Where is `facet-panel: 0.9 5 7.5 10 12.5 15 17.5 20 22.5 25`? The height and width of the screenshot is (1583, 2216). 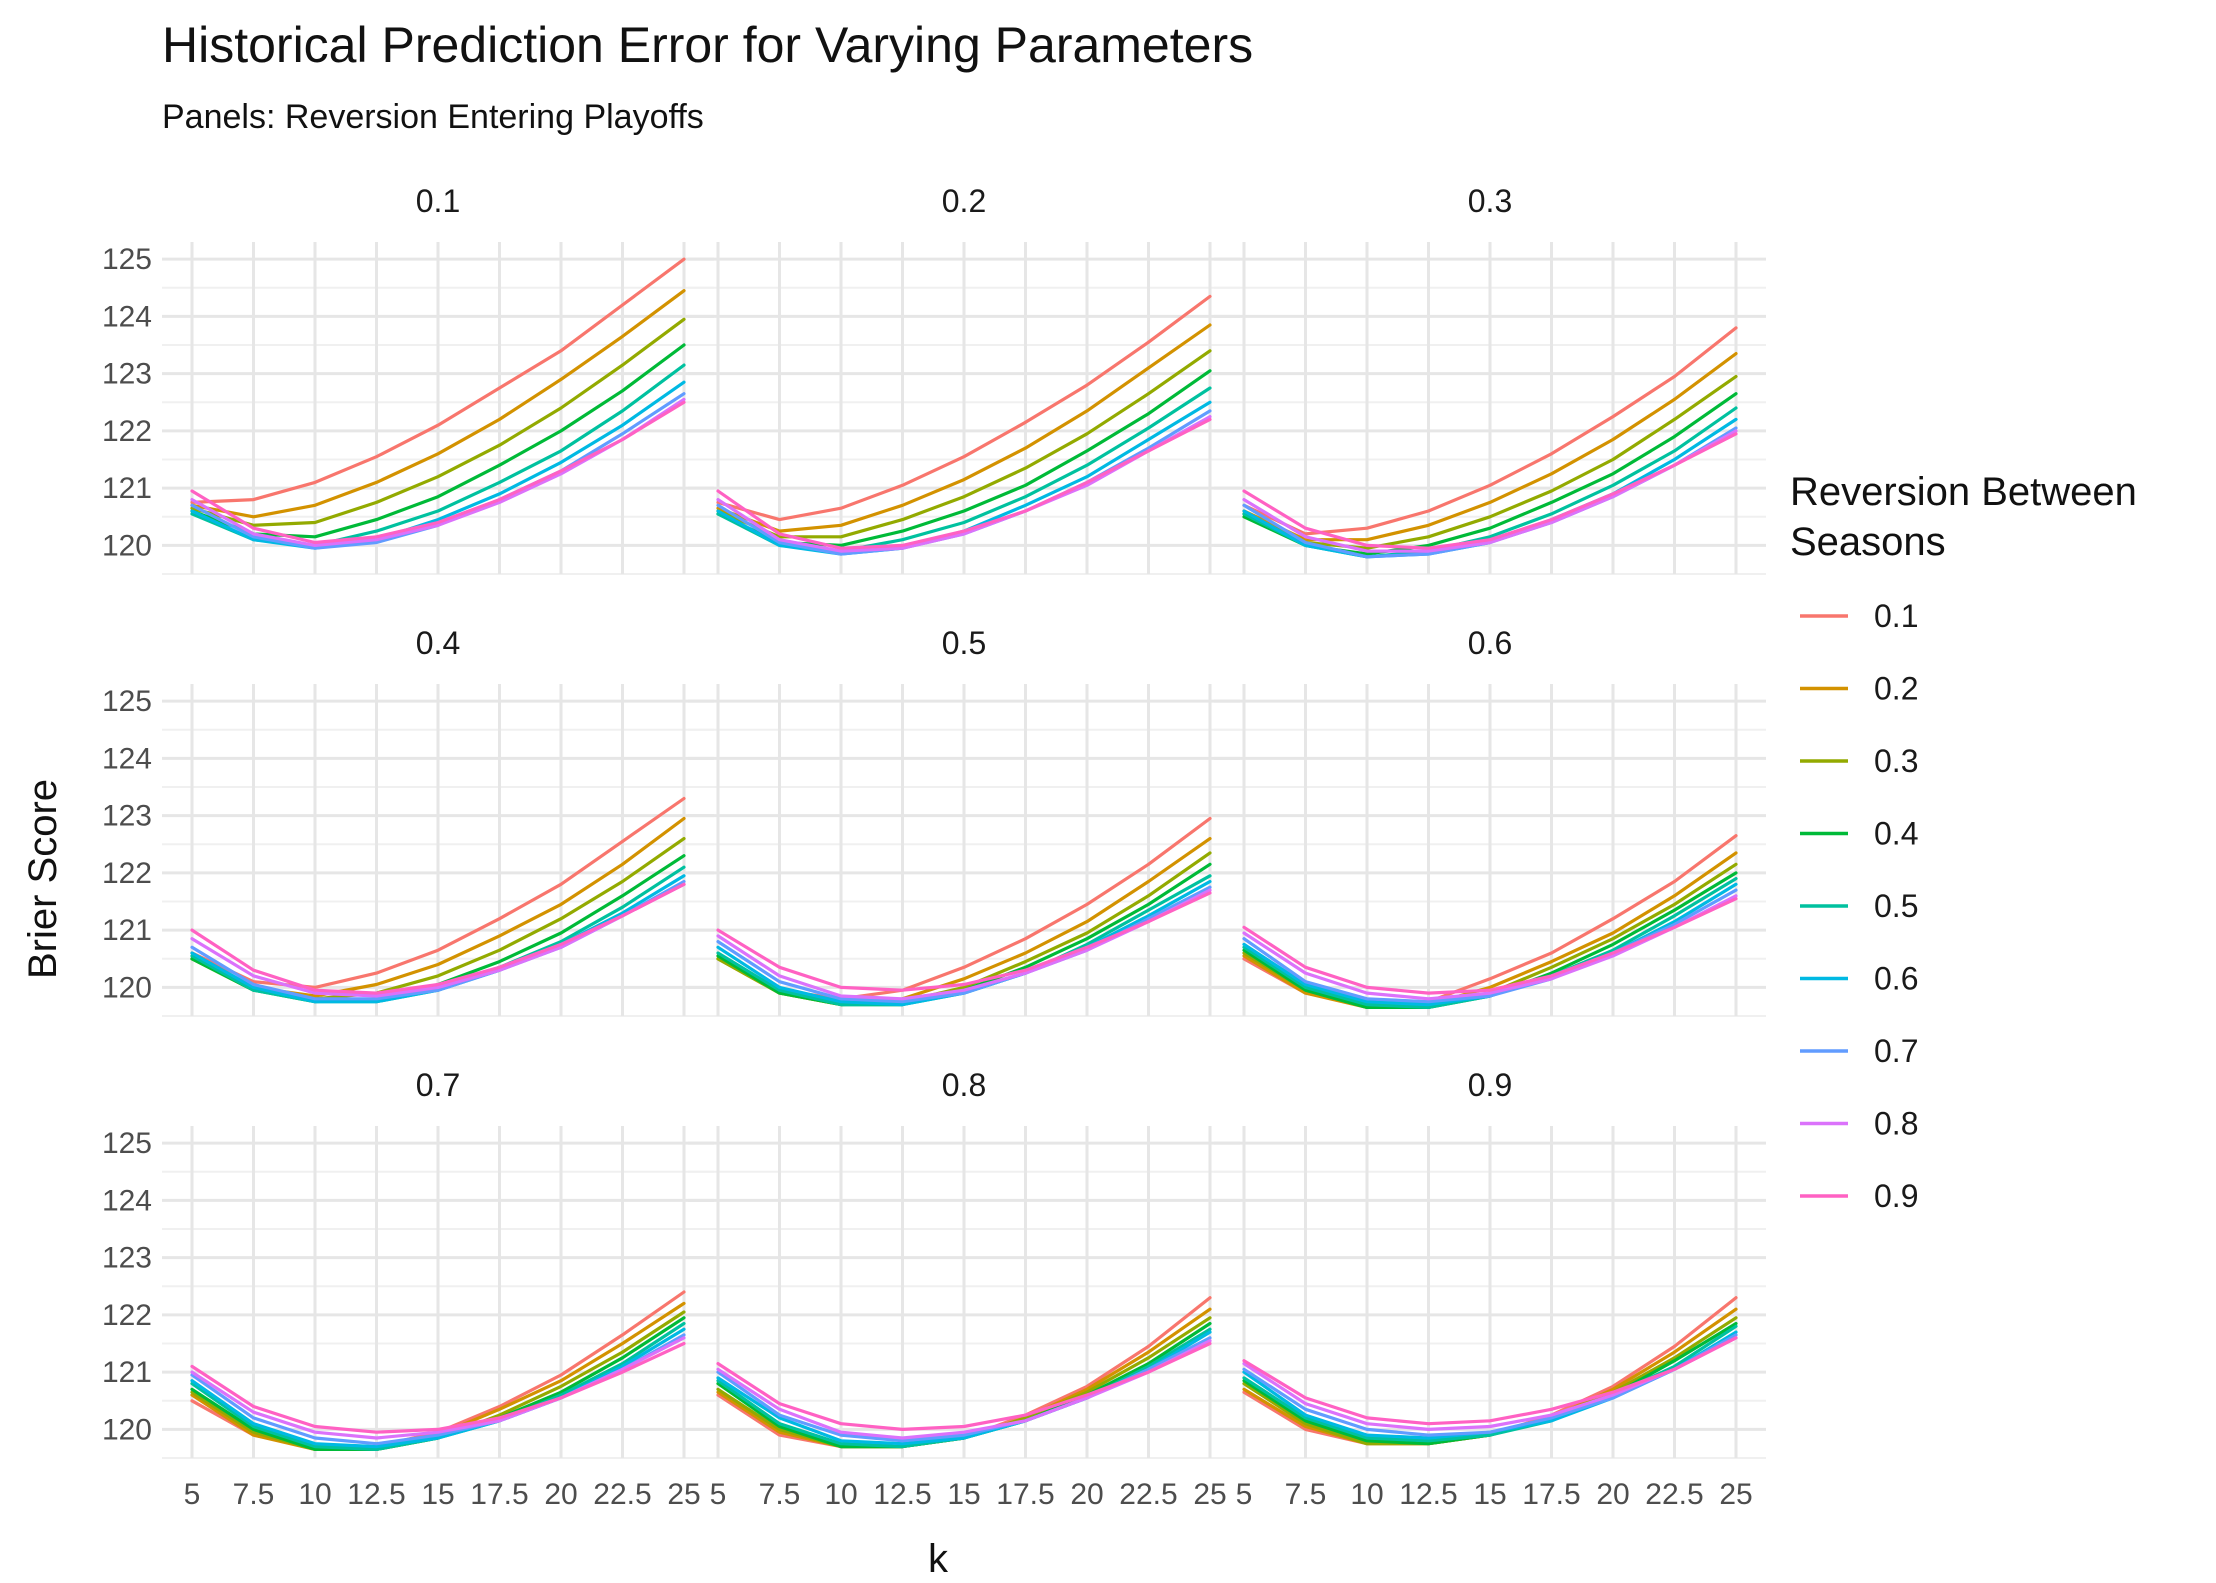
facet-panel: 0.9 5 7.5 10 12.5 15 17.5 20 22.5 25 is located at coordinates (1490, 1289).